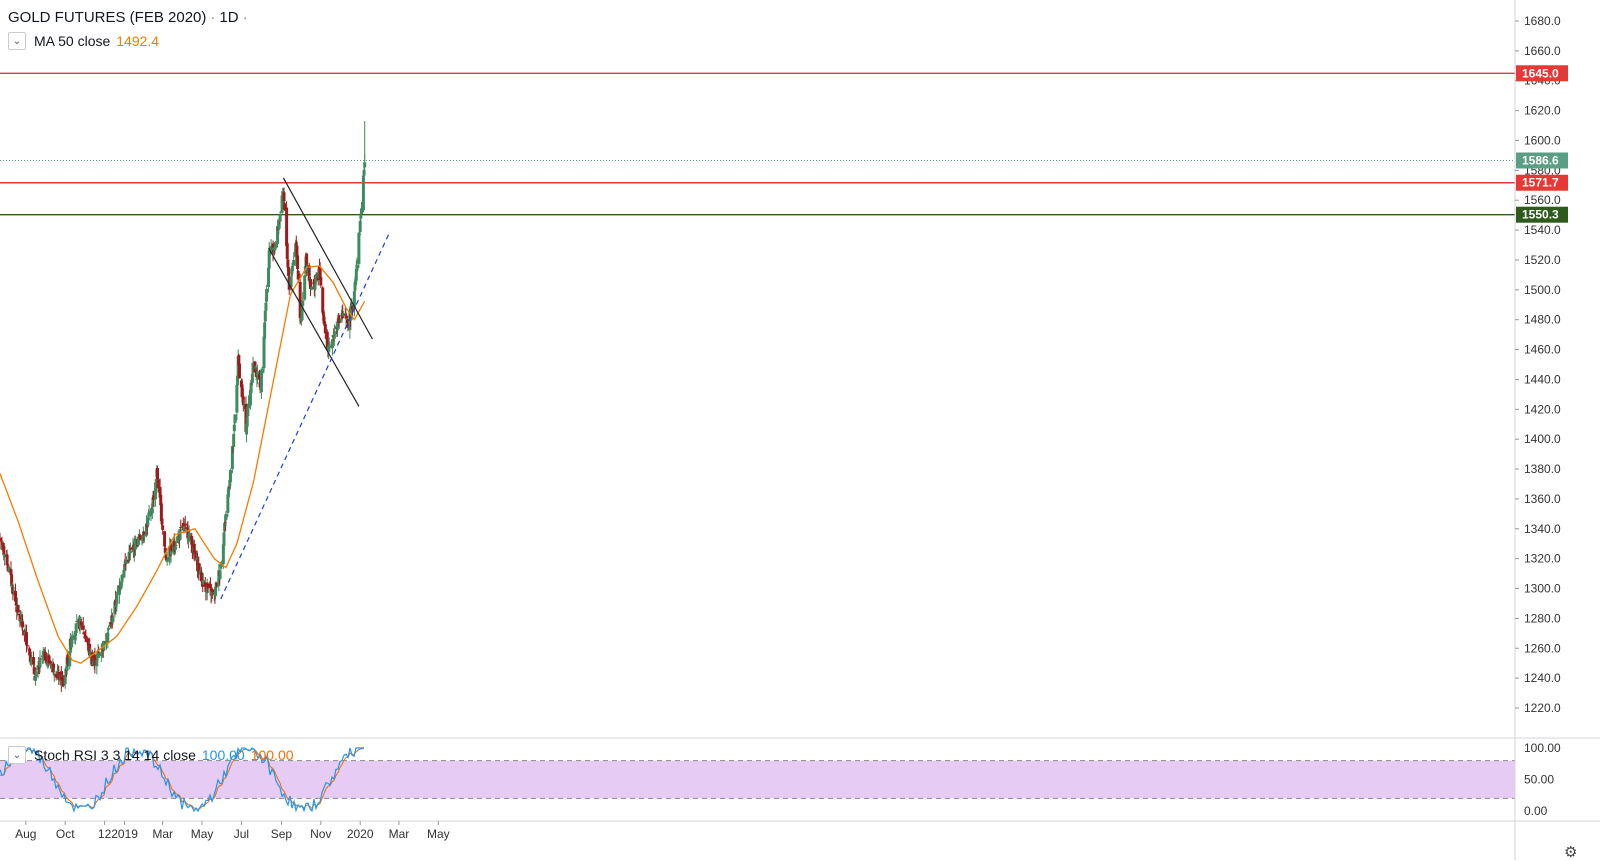 The height and width of the screenshot is (861, 1600). What do you see at coordinates (1540, 183) in the screenshot?
I see `price-label-text: 1571.7` at bounding box center [1540, 183].